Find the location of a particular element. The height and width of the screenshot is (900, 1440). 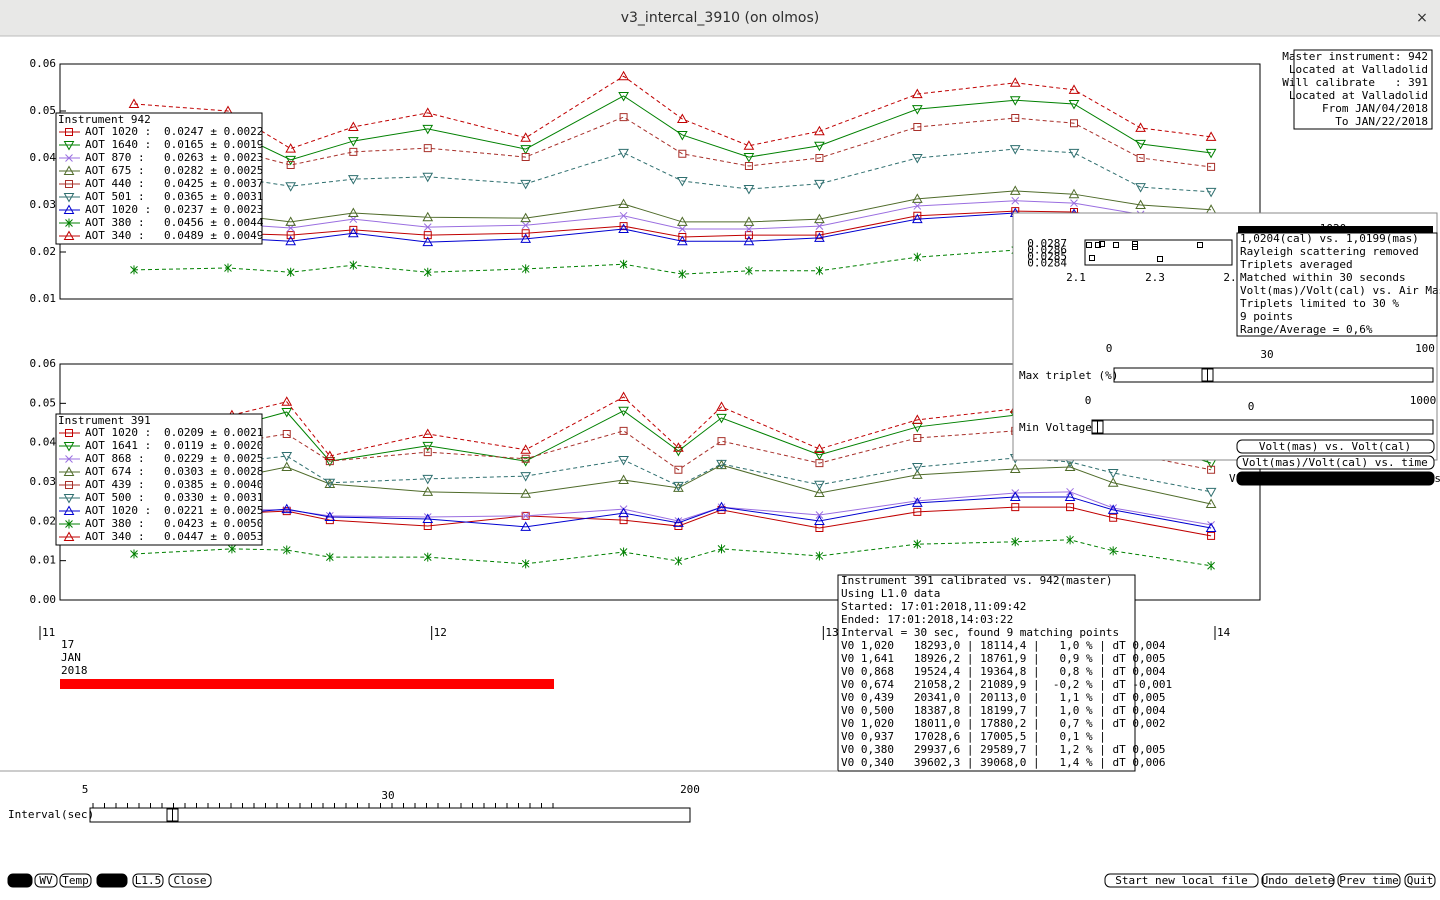

master-line: From JAN/04/2018 is located at coordinates (1375, 108).